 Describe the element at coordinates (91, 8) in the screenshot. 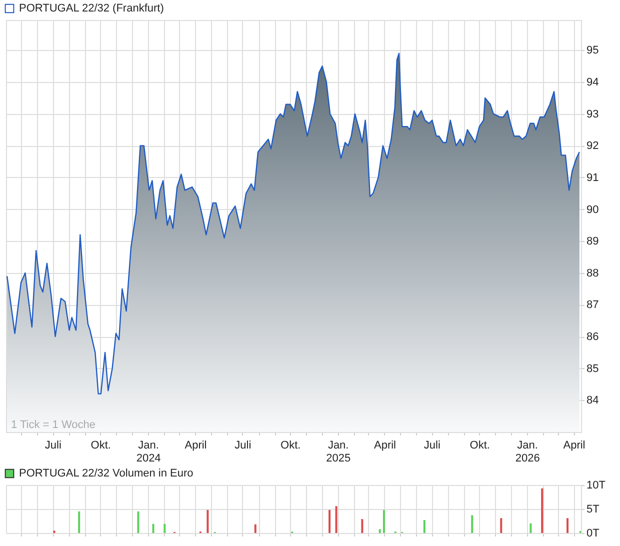

I see `legend-label: PORTUGAL 22/32 (Frankfurt)` at that location.